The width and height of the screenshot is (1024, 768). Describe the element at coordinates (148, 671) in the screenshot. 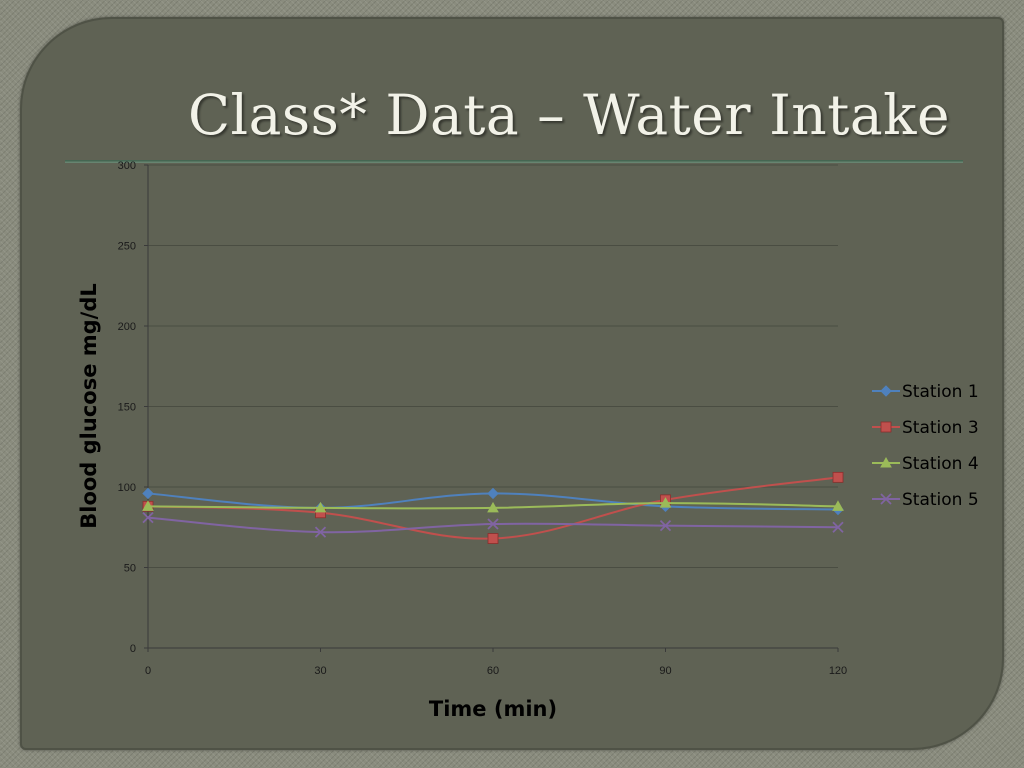

I see `x-tick-label: 0` at that location.